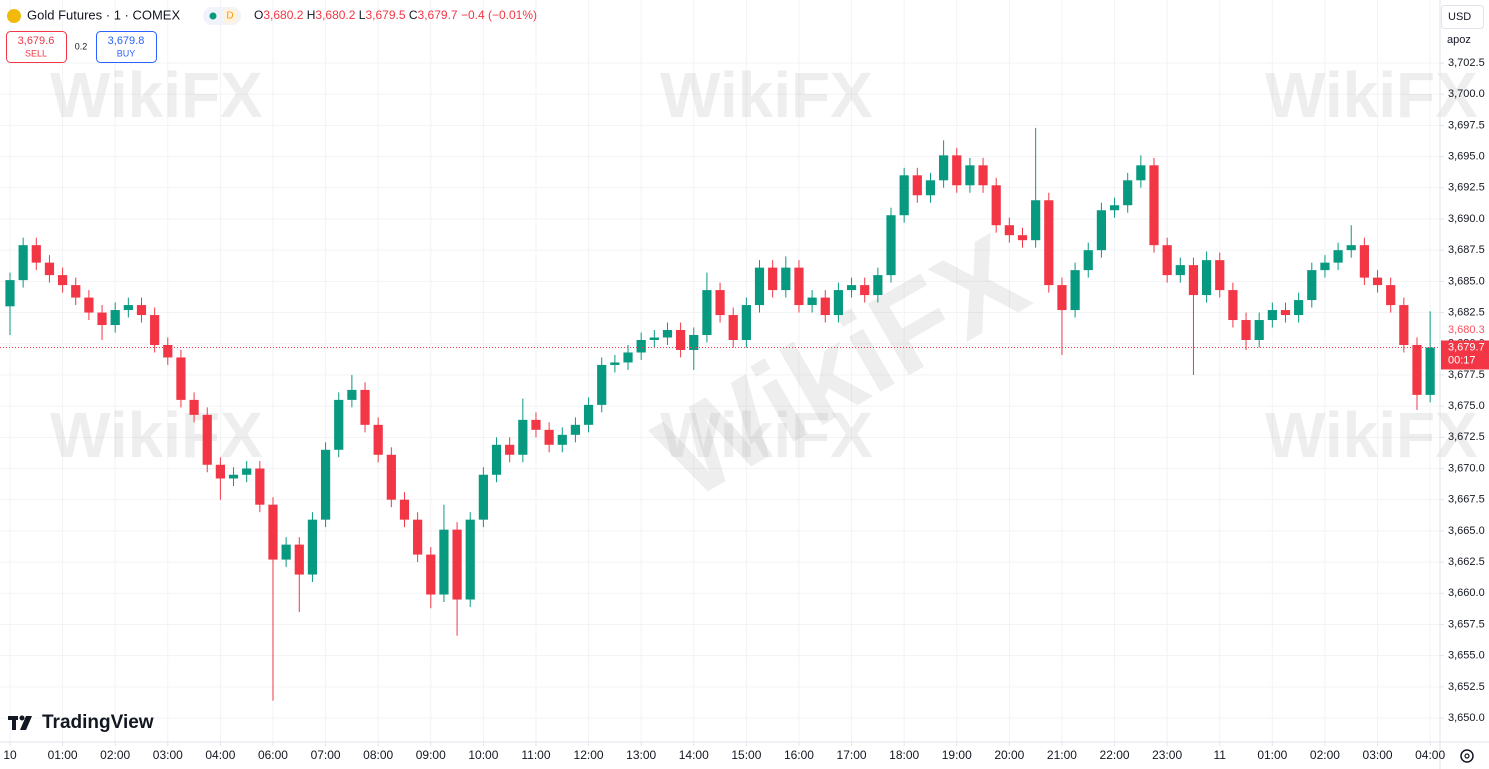 This screenshot has height=769, width=1489. Describe the element at coordinates (1459, 40) in the screenshot. I see `scale-mode: apoz` at that location.